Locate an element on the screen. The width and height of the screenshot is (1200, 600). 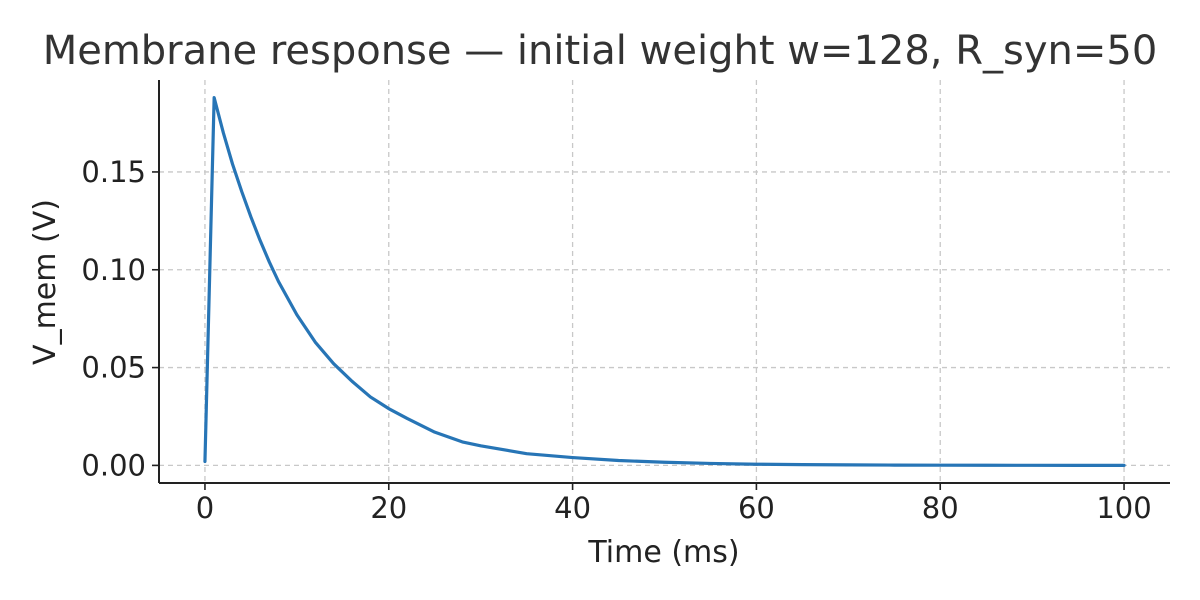
y-tick-label: 0.15 is located at coordinates (113, 172).